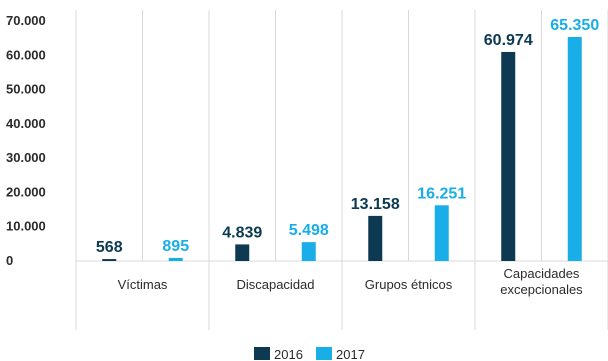 The height and width of the screenshot is (361, 608). What do you see at coordinates (9, 260) in the screenshot?
I see `y-tick-label: 0` at bounding box center [9, 260].